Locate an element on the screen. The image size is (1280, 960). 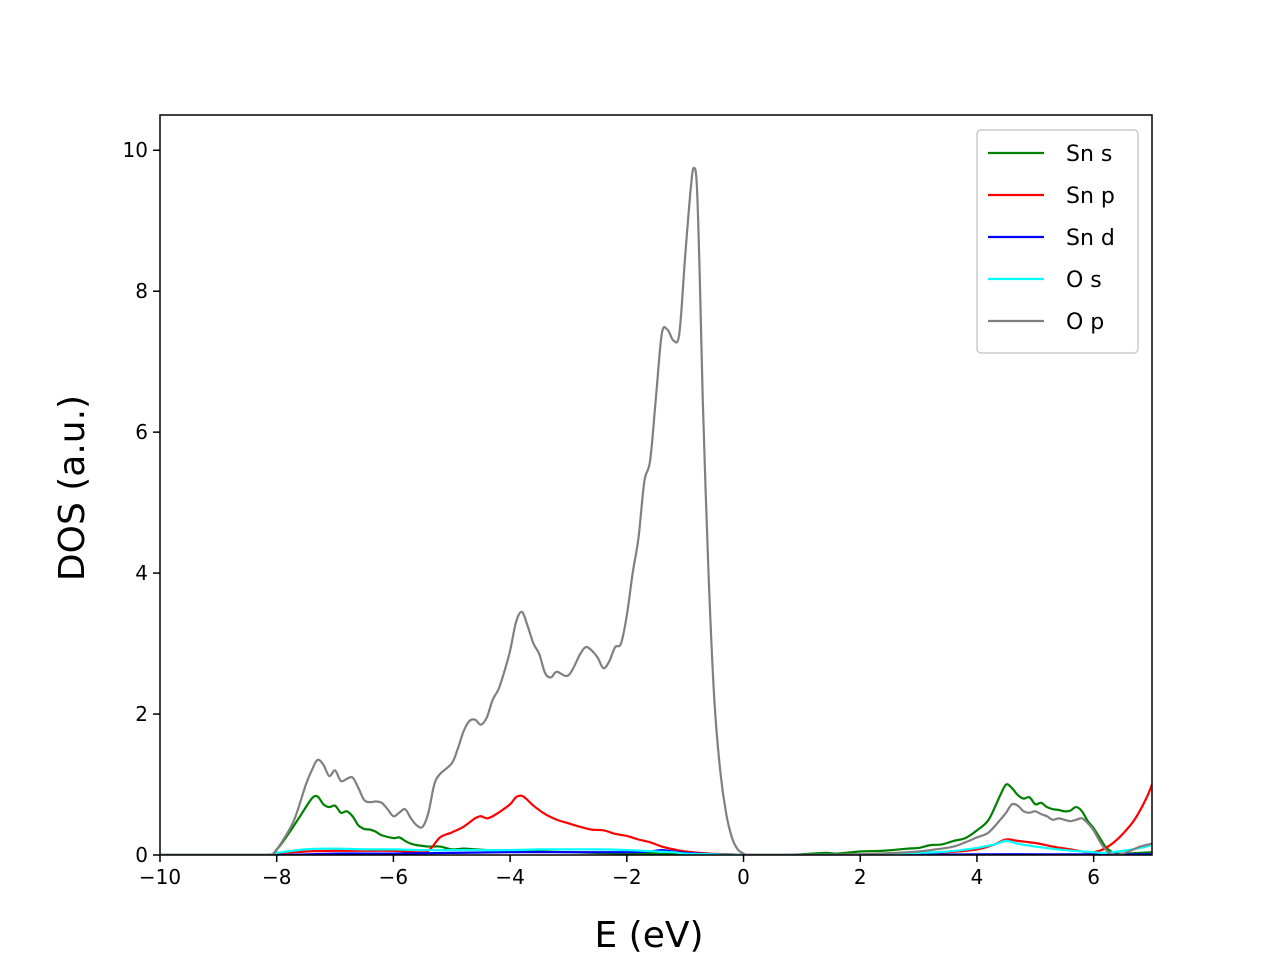
legend-entry-label: O p is located at coordinates (1085, 322).